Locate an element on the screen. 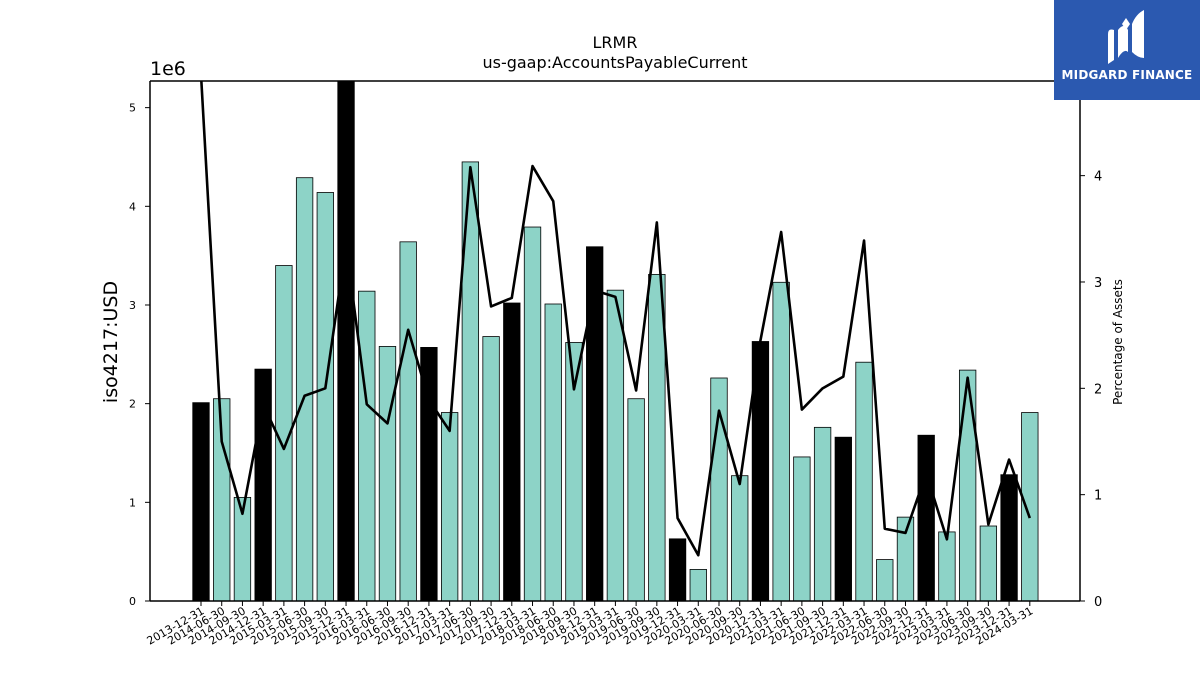 The image size is (1200, 675). y-tick-label: 5 is located at coordinates (132, 108).